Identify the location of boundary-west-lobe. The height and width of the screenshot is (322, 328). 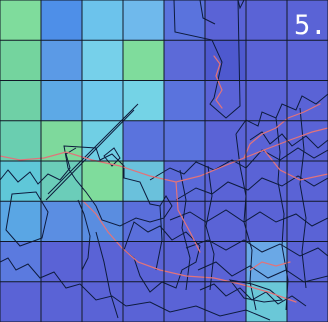
(27, 219).